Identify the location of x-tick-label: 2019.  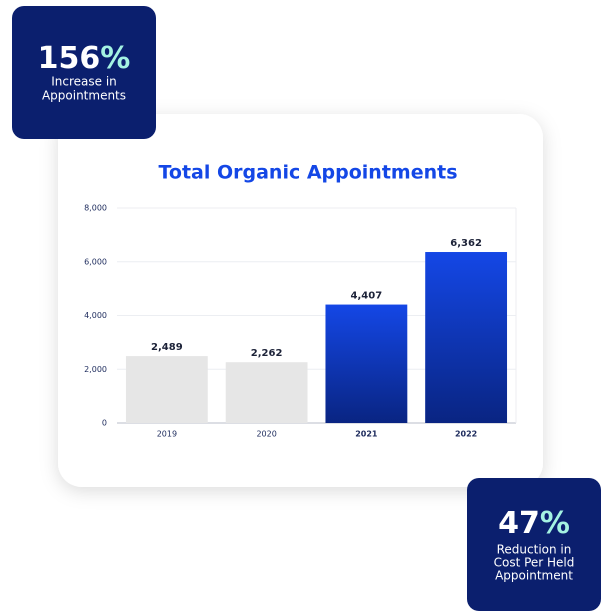
(167, 434).